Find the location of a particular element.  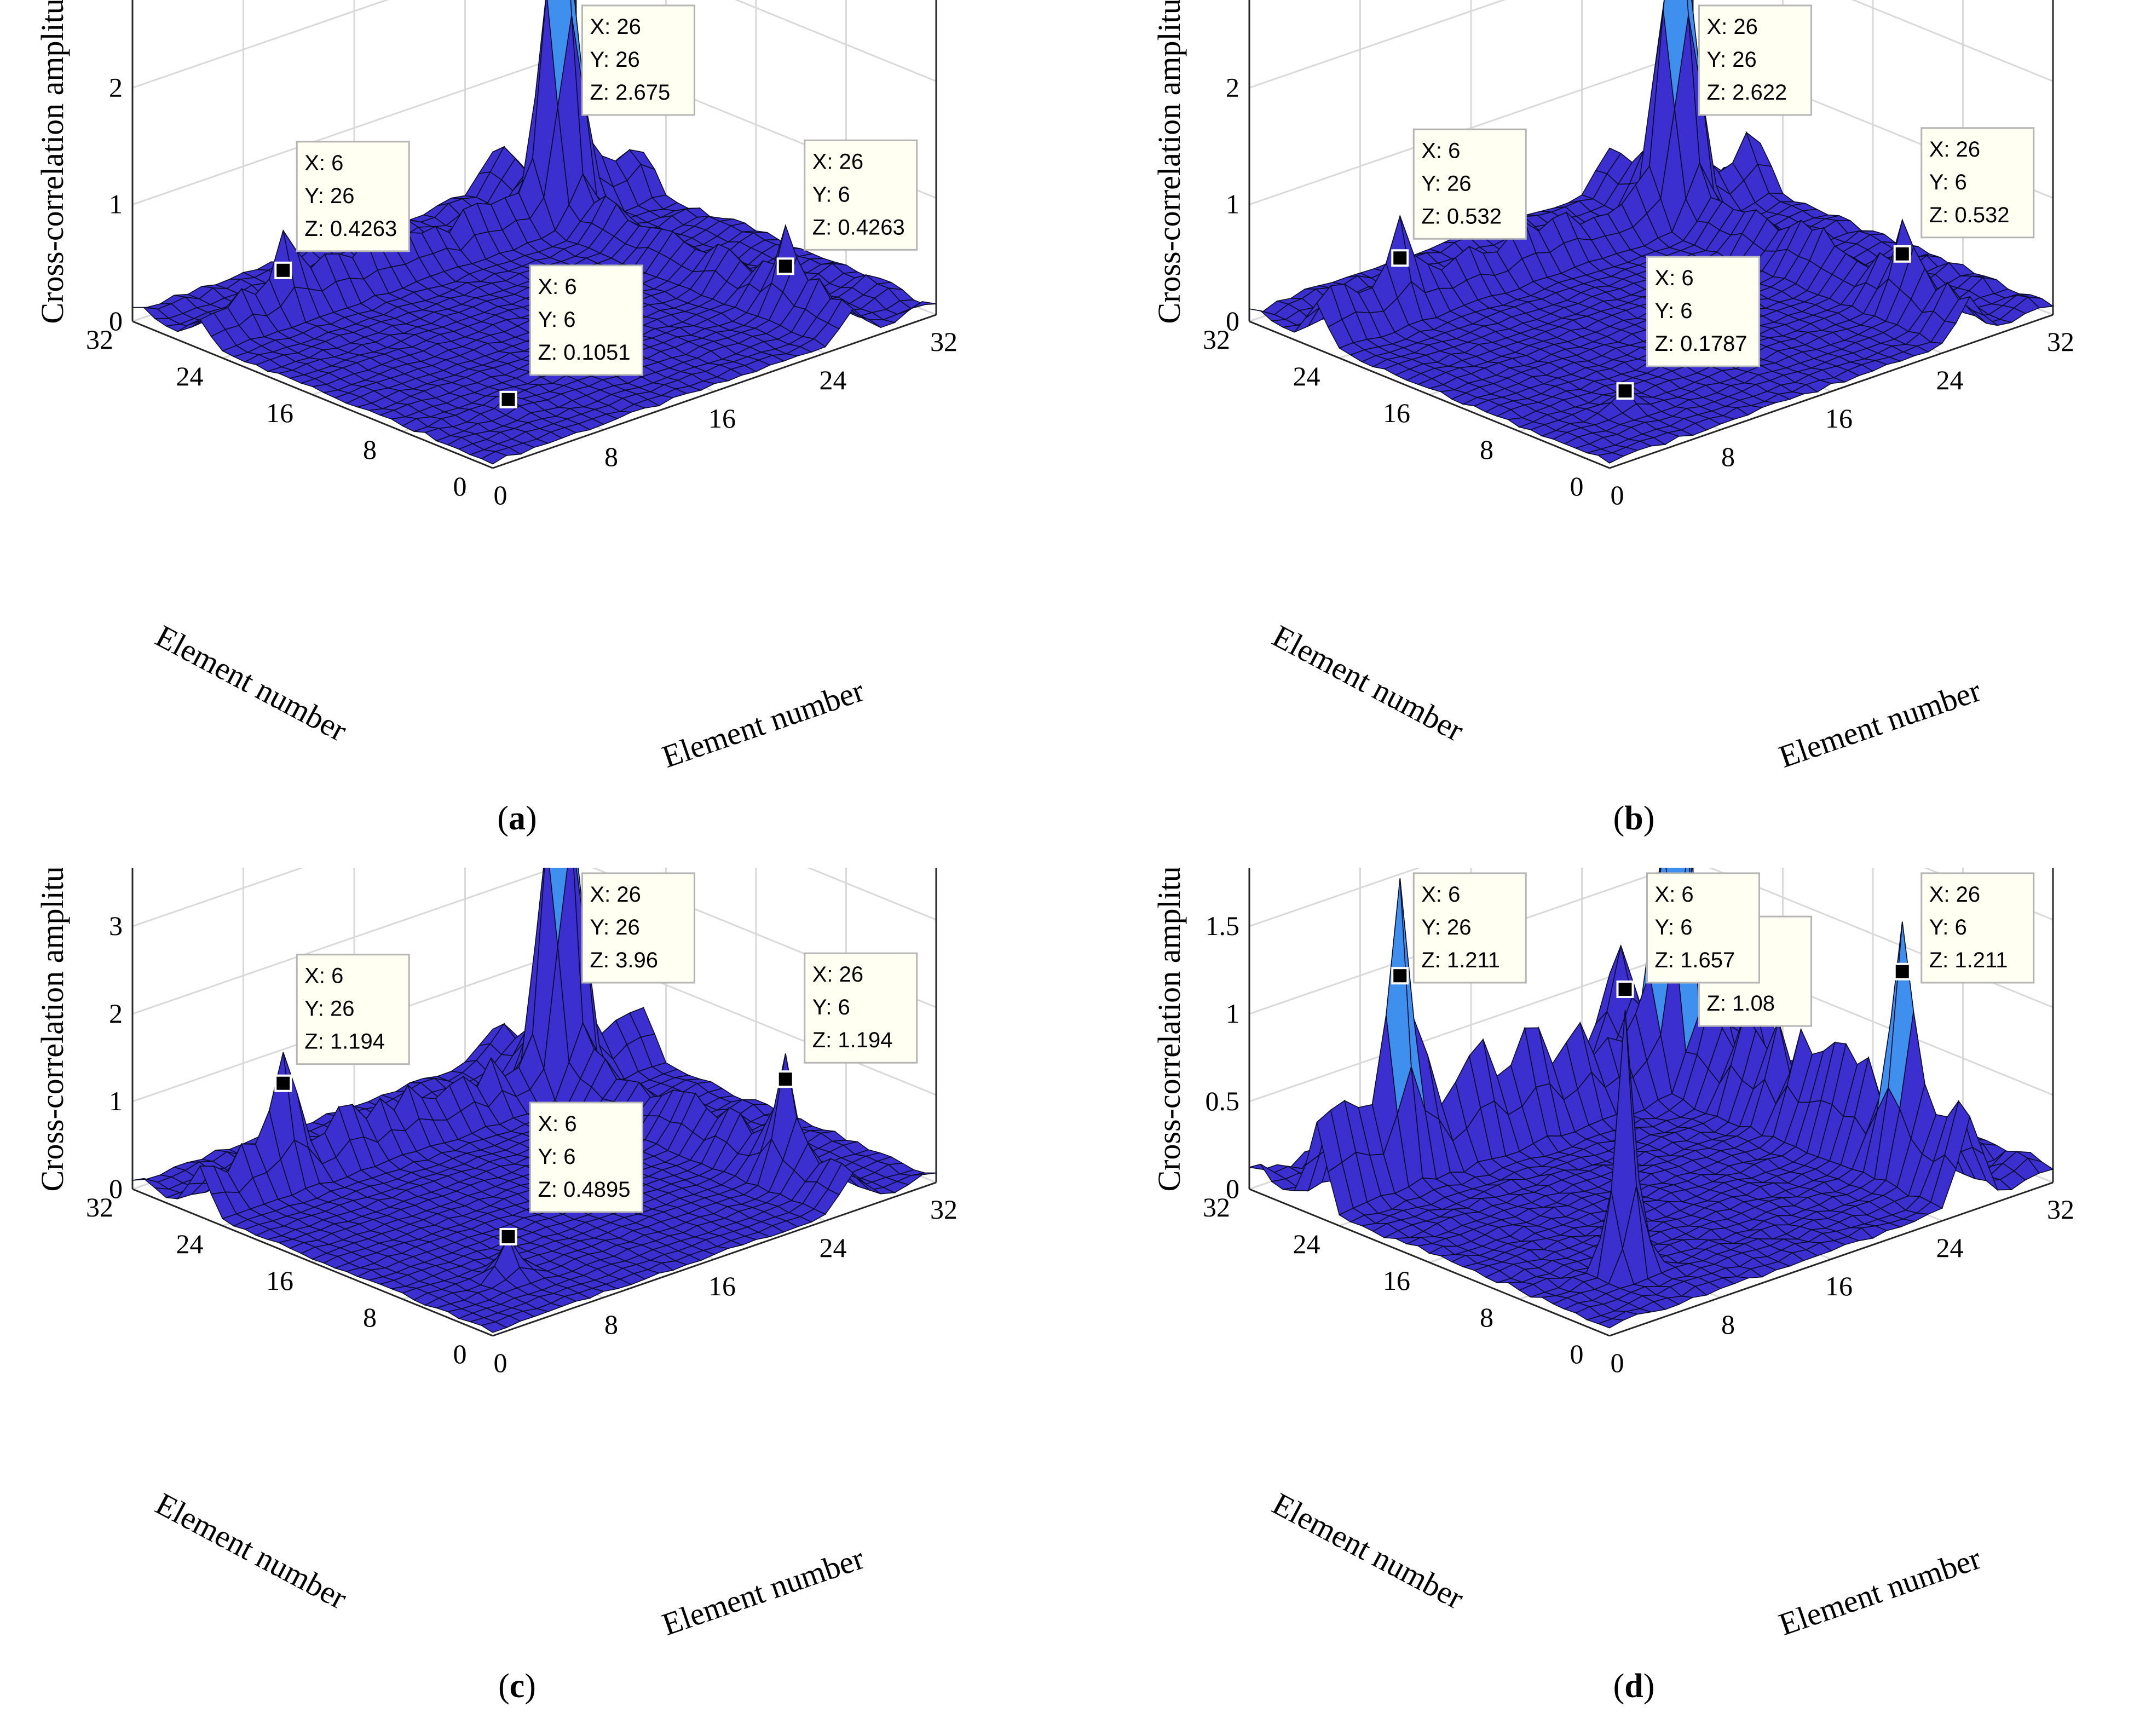

datatip: X: 6 Y: 6 Z: 0.1051 is located at coordinates (571, 336).